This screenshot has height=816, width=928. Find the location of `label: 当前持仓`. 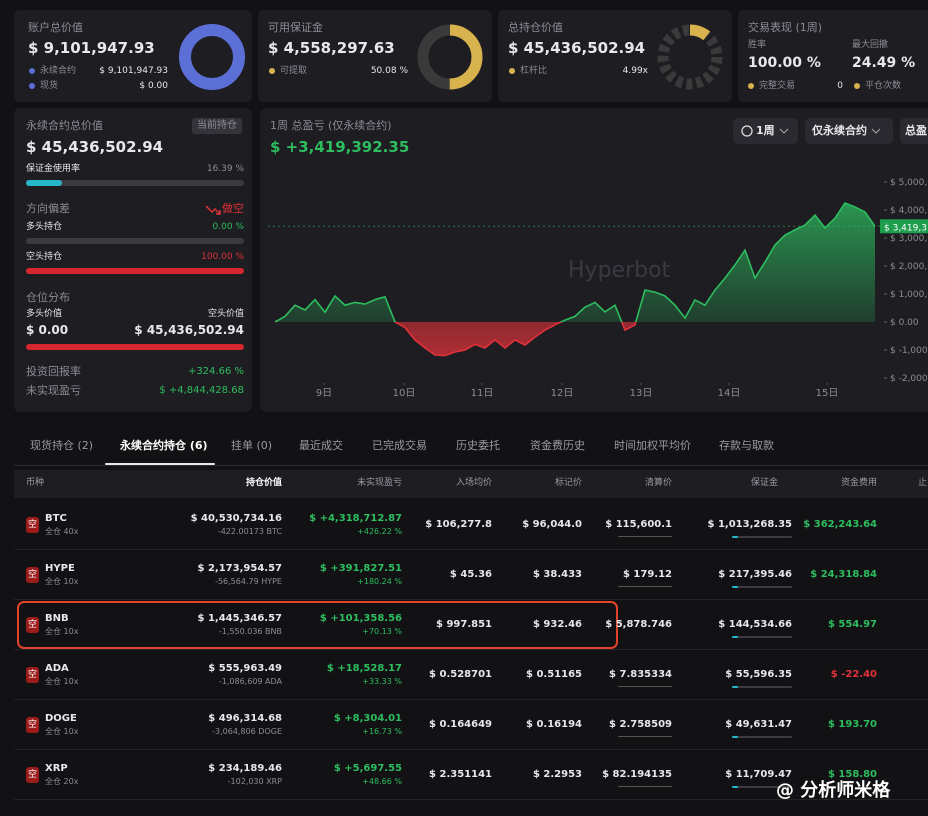

label: 当前持仓 is located at coordinates (217, 126).